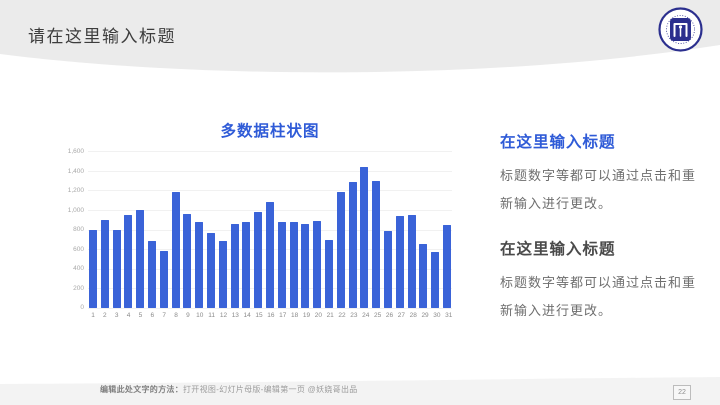 The width and height of the screenshot is (720, 405). Describe the element at coordinates (294, 315) in the screenshot. I see `x-tick-label: 18` at that location.